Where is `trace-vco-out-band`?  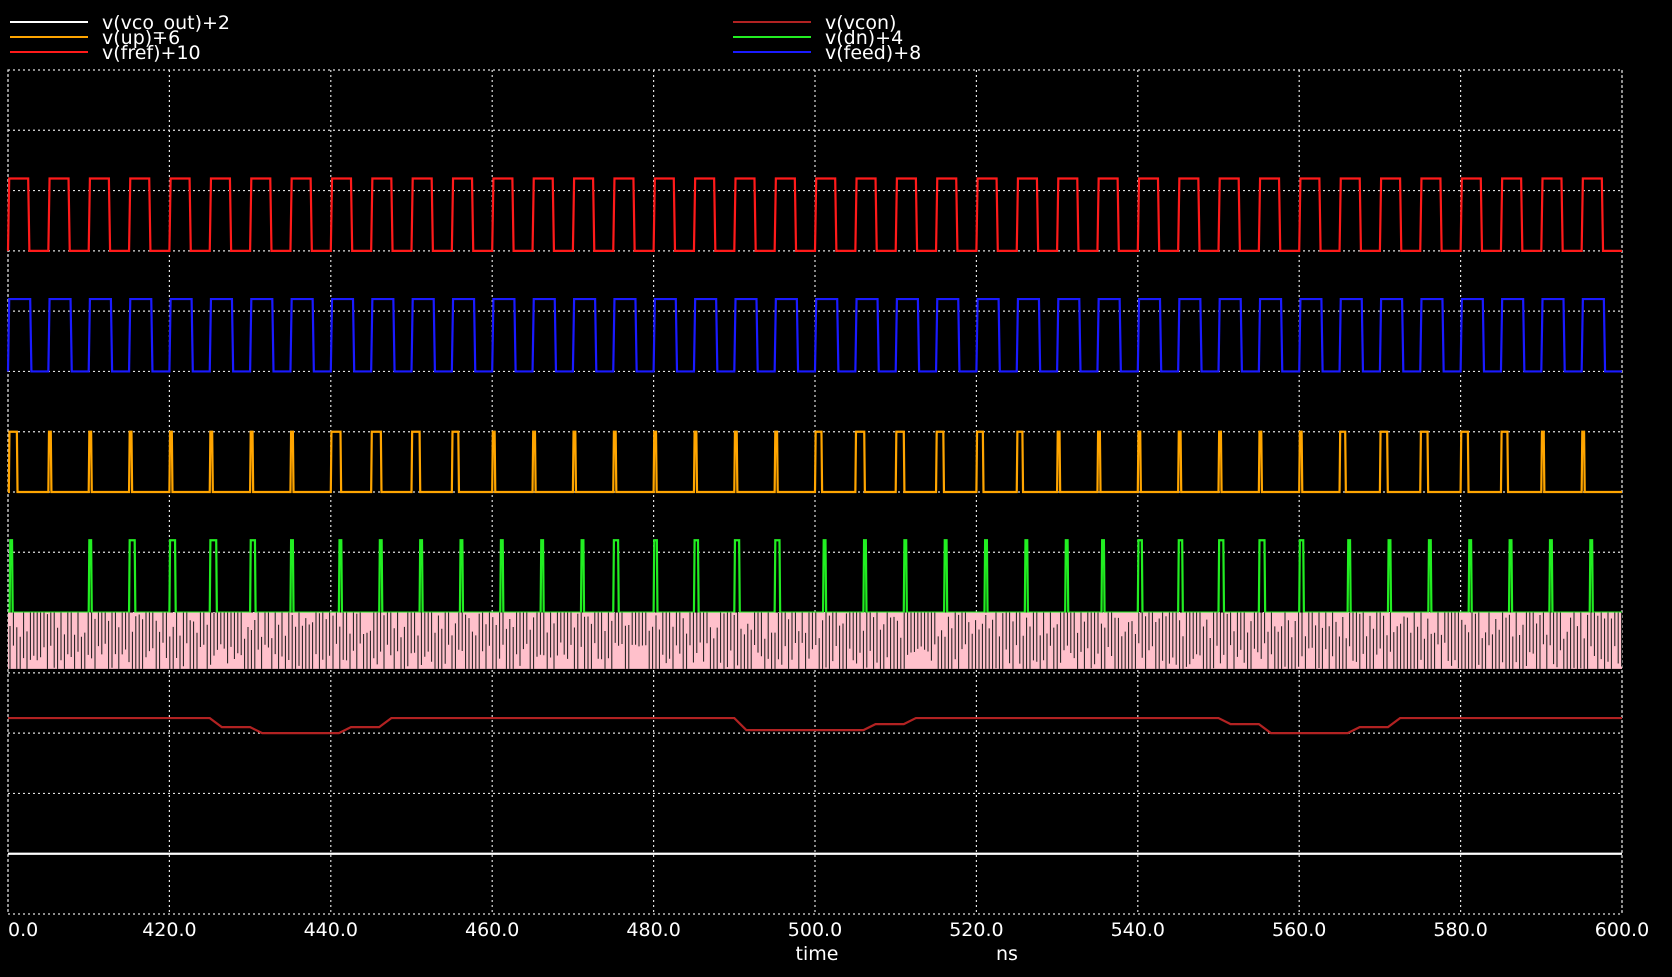
trace-vco-out-band is located at coordinates (815, 640).